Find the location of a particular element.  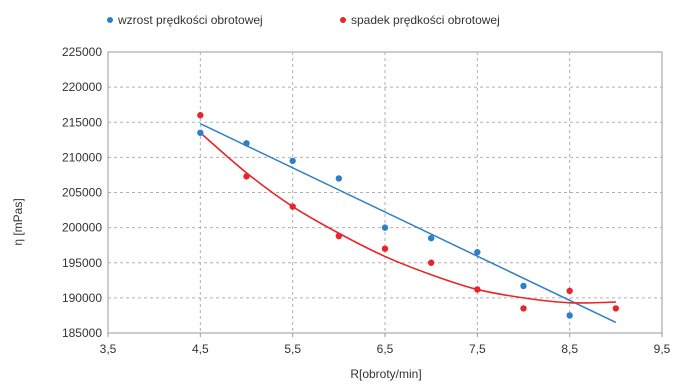

x-tick-label: 7,5 is located at coordinates (477, 349).